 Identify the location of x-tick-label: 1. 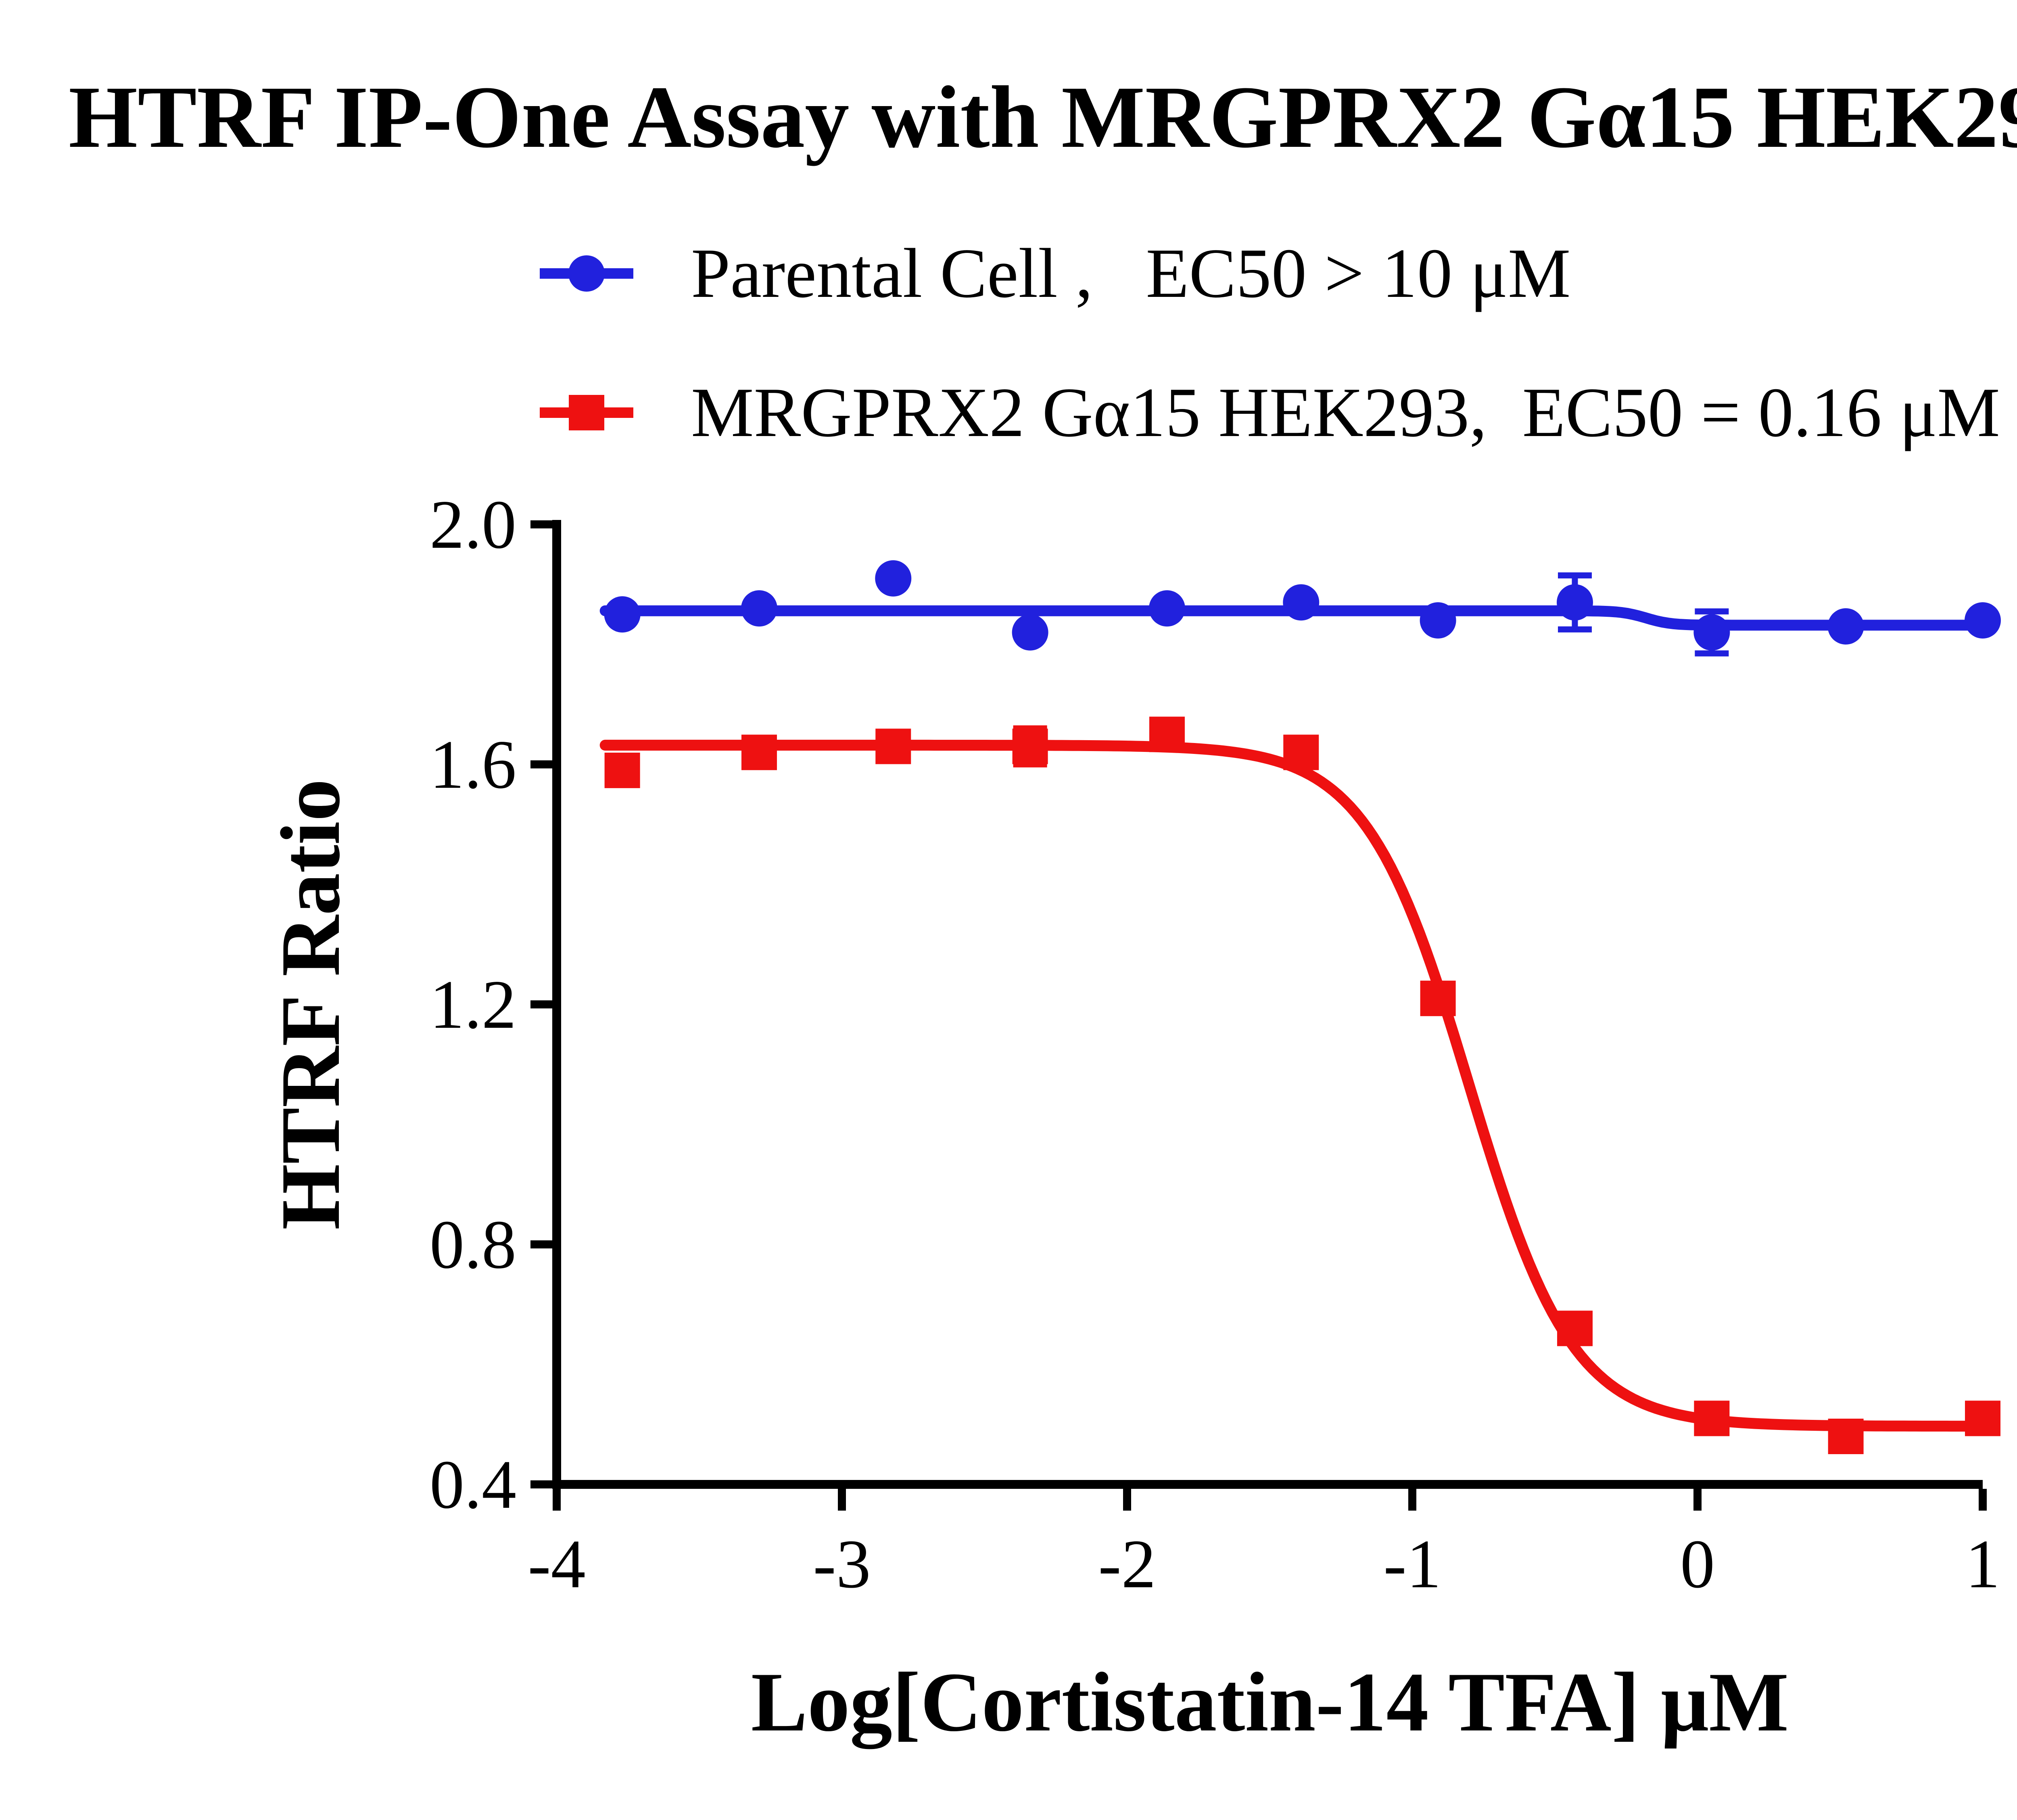
(1982, 1564).